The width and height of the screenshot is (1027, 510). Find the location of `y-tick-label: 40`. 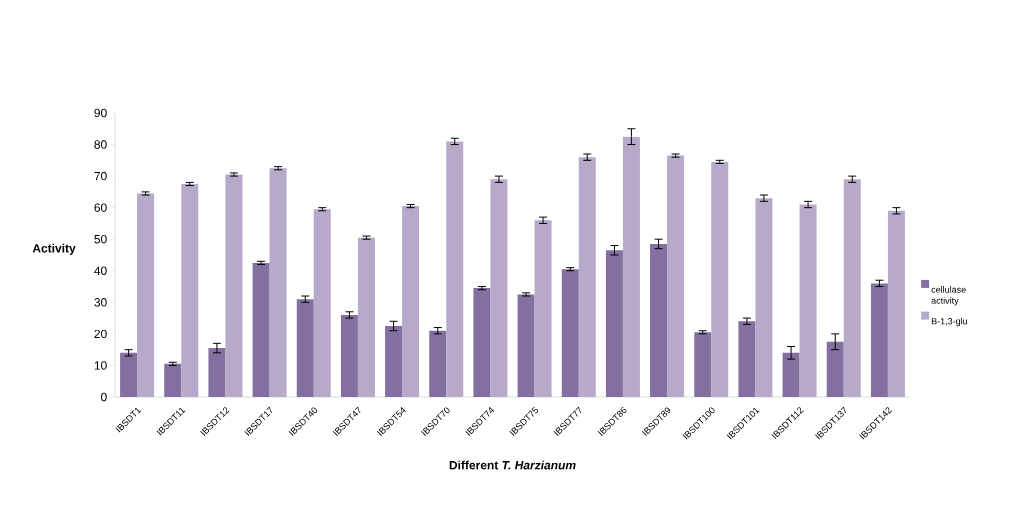

y-tick-label: 40 is located at coordinates (100, 271).